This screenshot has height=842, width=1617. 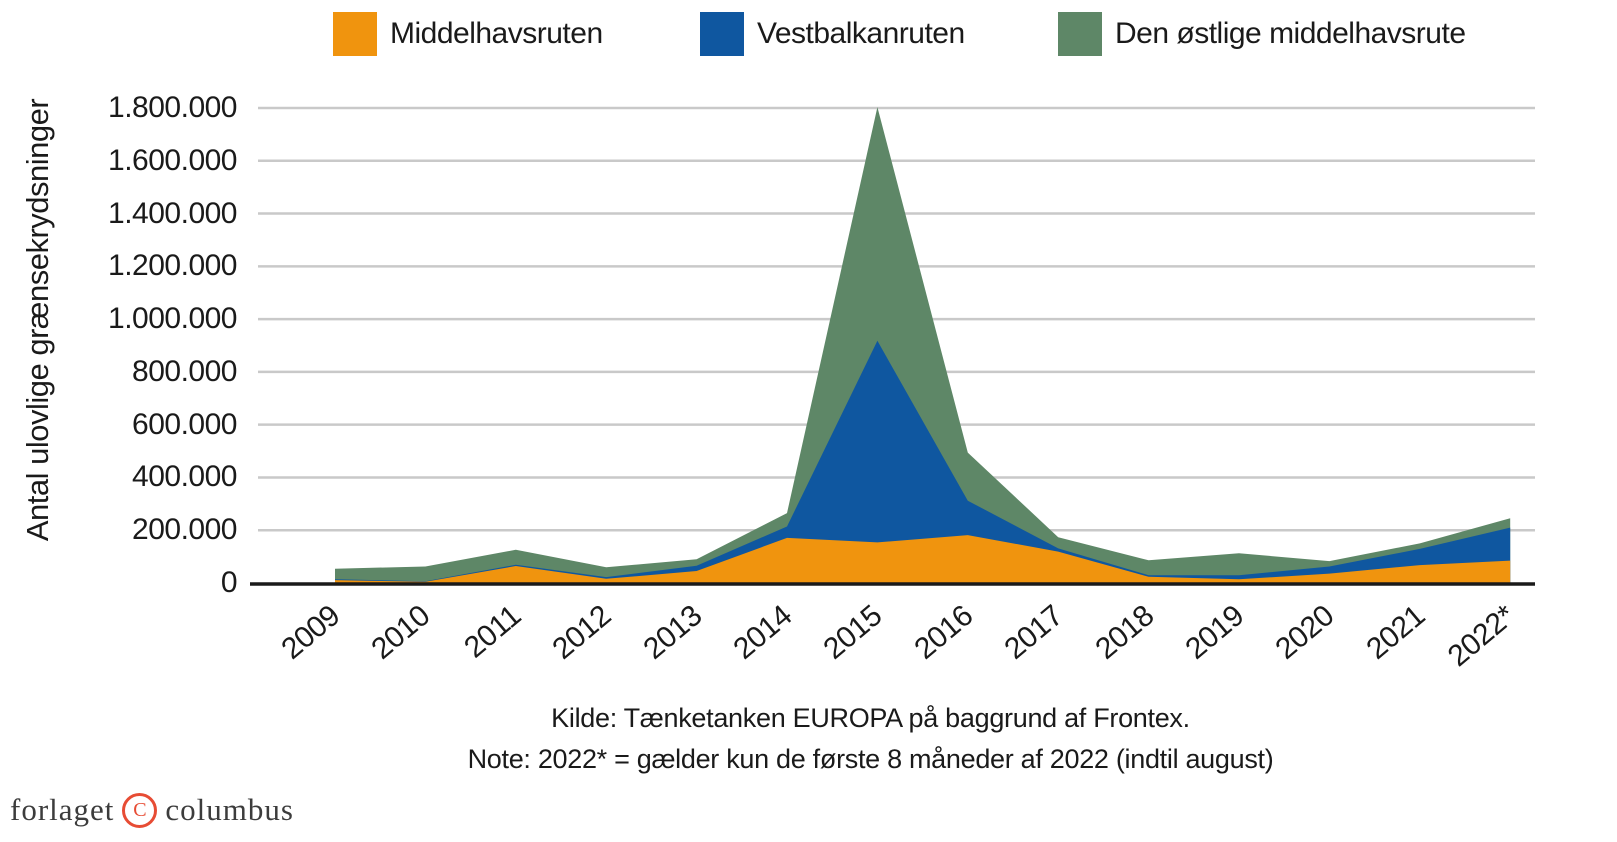 What do you see at coordinates (355, 34) in the screenshot?
I see `legend-swatch-orange-icon` at bounding box center [355, 34].